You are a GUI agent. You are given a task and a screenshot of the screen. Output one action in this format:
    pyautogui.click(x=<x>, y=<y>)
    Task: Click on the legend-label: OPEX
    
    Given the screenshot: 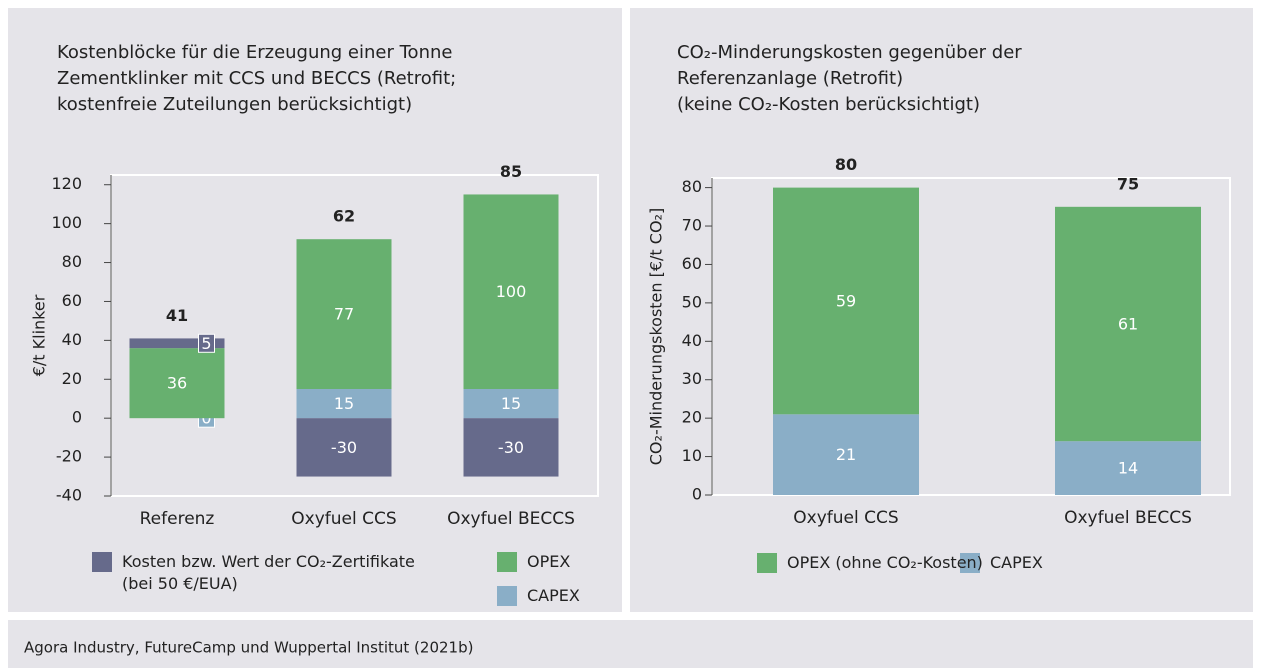 What is the action you would take?
    pyautogui.click(x=549, y=561)
    